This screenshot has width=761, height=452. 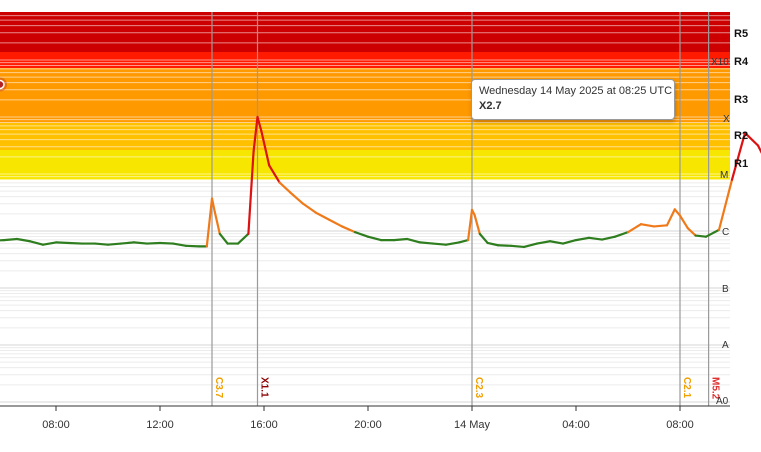 I want to click on band-r2, so click(x=365, y=136).